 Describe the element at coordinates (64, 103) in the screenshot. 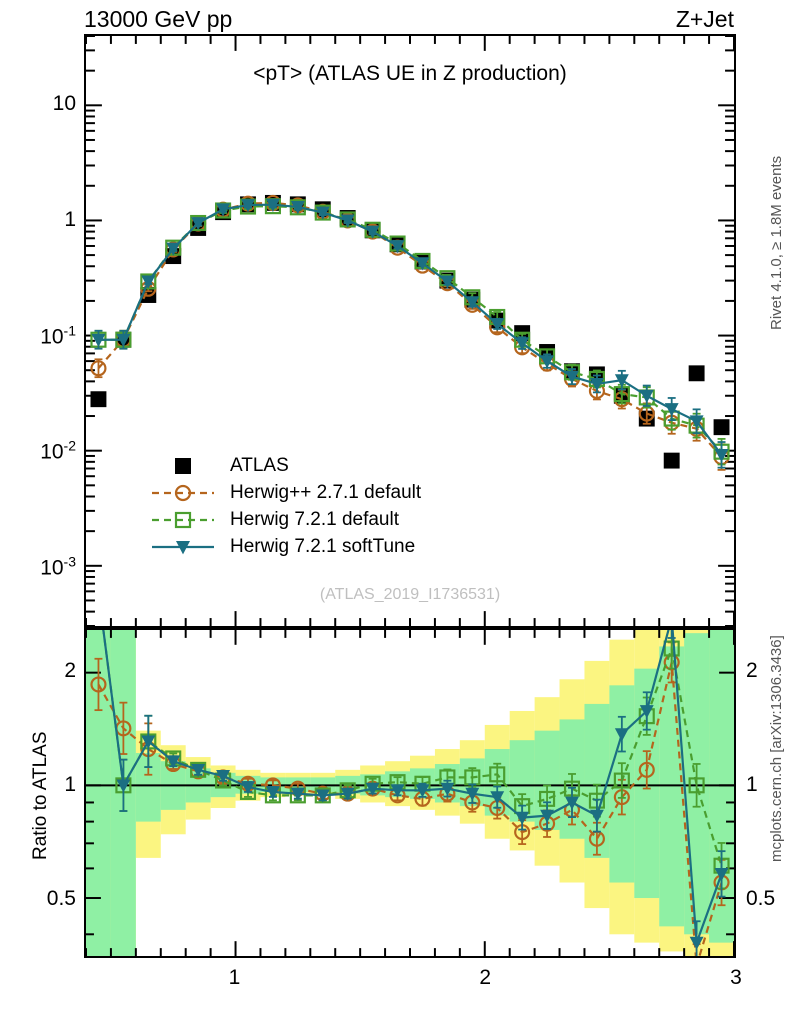

I see `main-y-tick-label: 10` at that location.